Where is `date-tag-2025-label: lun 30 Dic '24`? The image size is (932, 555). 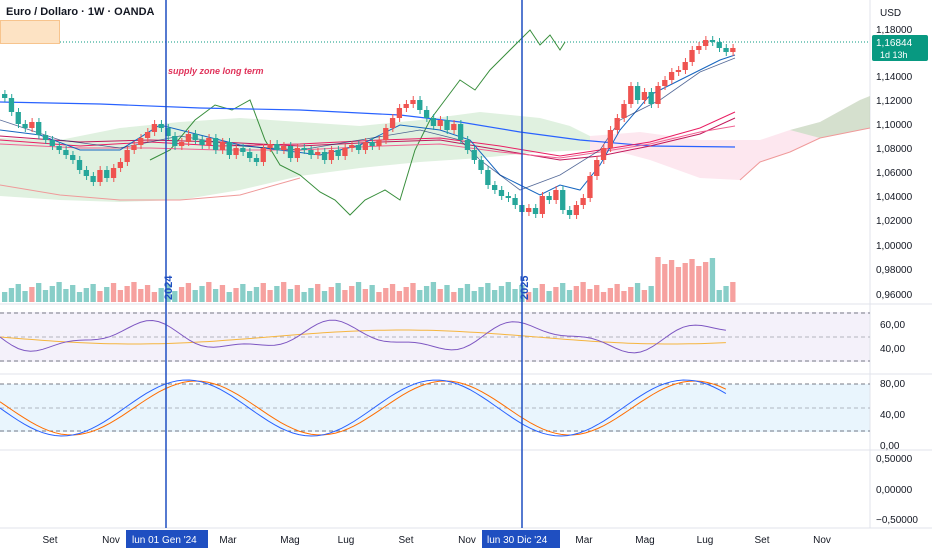
date-tag-2025-label: lun 30 Dic '24 is located at coordinates (517, 540).